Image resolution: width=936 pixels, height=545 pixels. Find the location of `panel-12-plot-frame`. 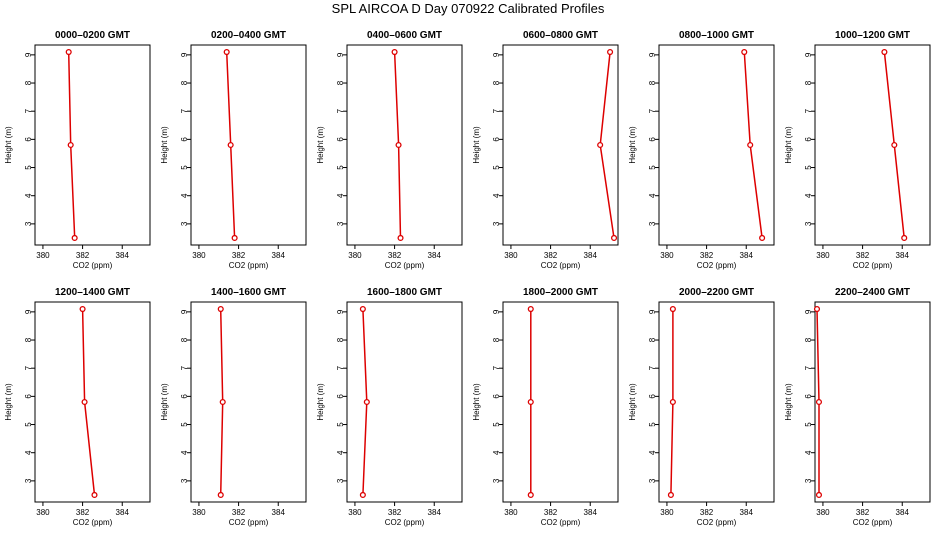

panel-12-plot-frame is located at coordinates (872, 402).